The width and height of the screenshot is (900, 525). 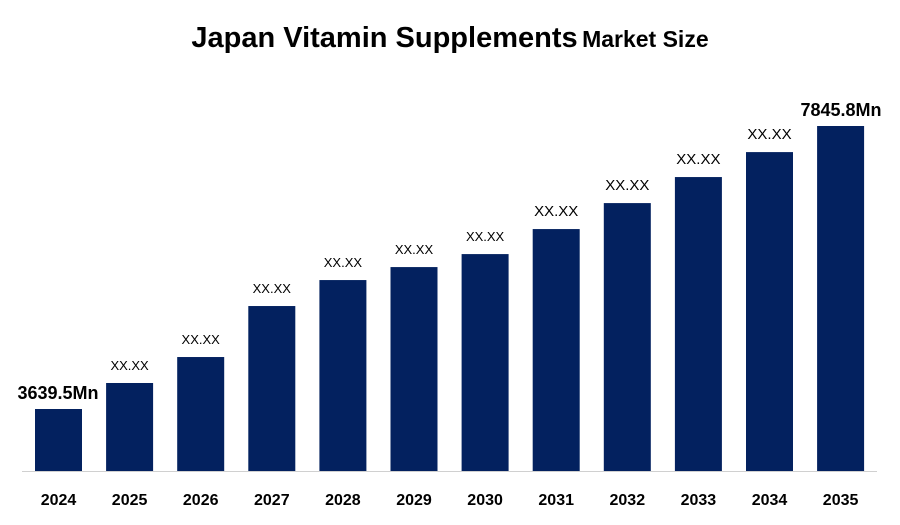 What do you see at coordinates (698, 324) in the screenshot?
I see `bar-2033` at bounding box center [698, 324].